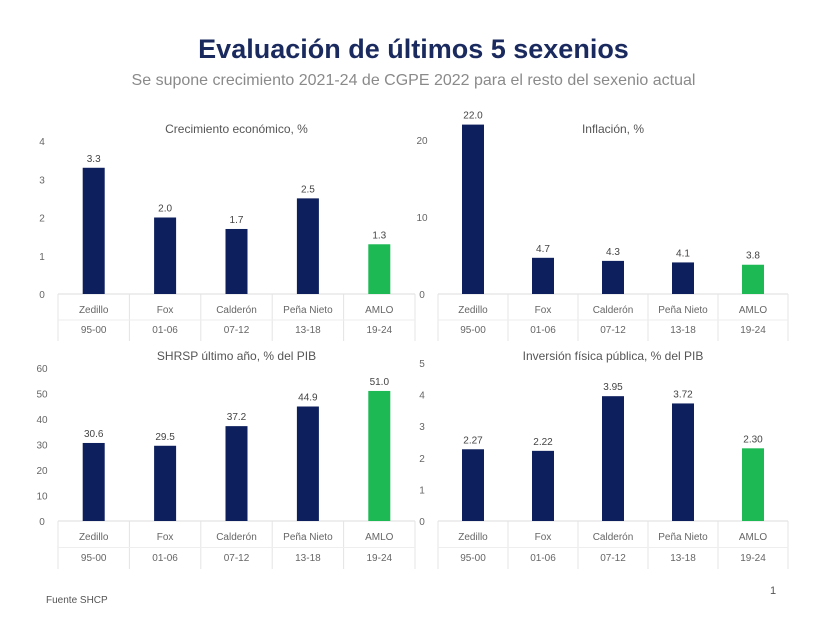  Describe the element at coordinates (683, 253) in the screenshot. I see `data-label: 4.1` at that location.